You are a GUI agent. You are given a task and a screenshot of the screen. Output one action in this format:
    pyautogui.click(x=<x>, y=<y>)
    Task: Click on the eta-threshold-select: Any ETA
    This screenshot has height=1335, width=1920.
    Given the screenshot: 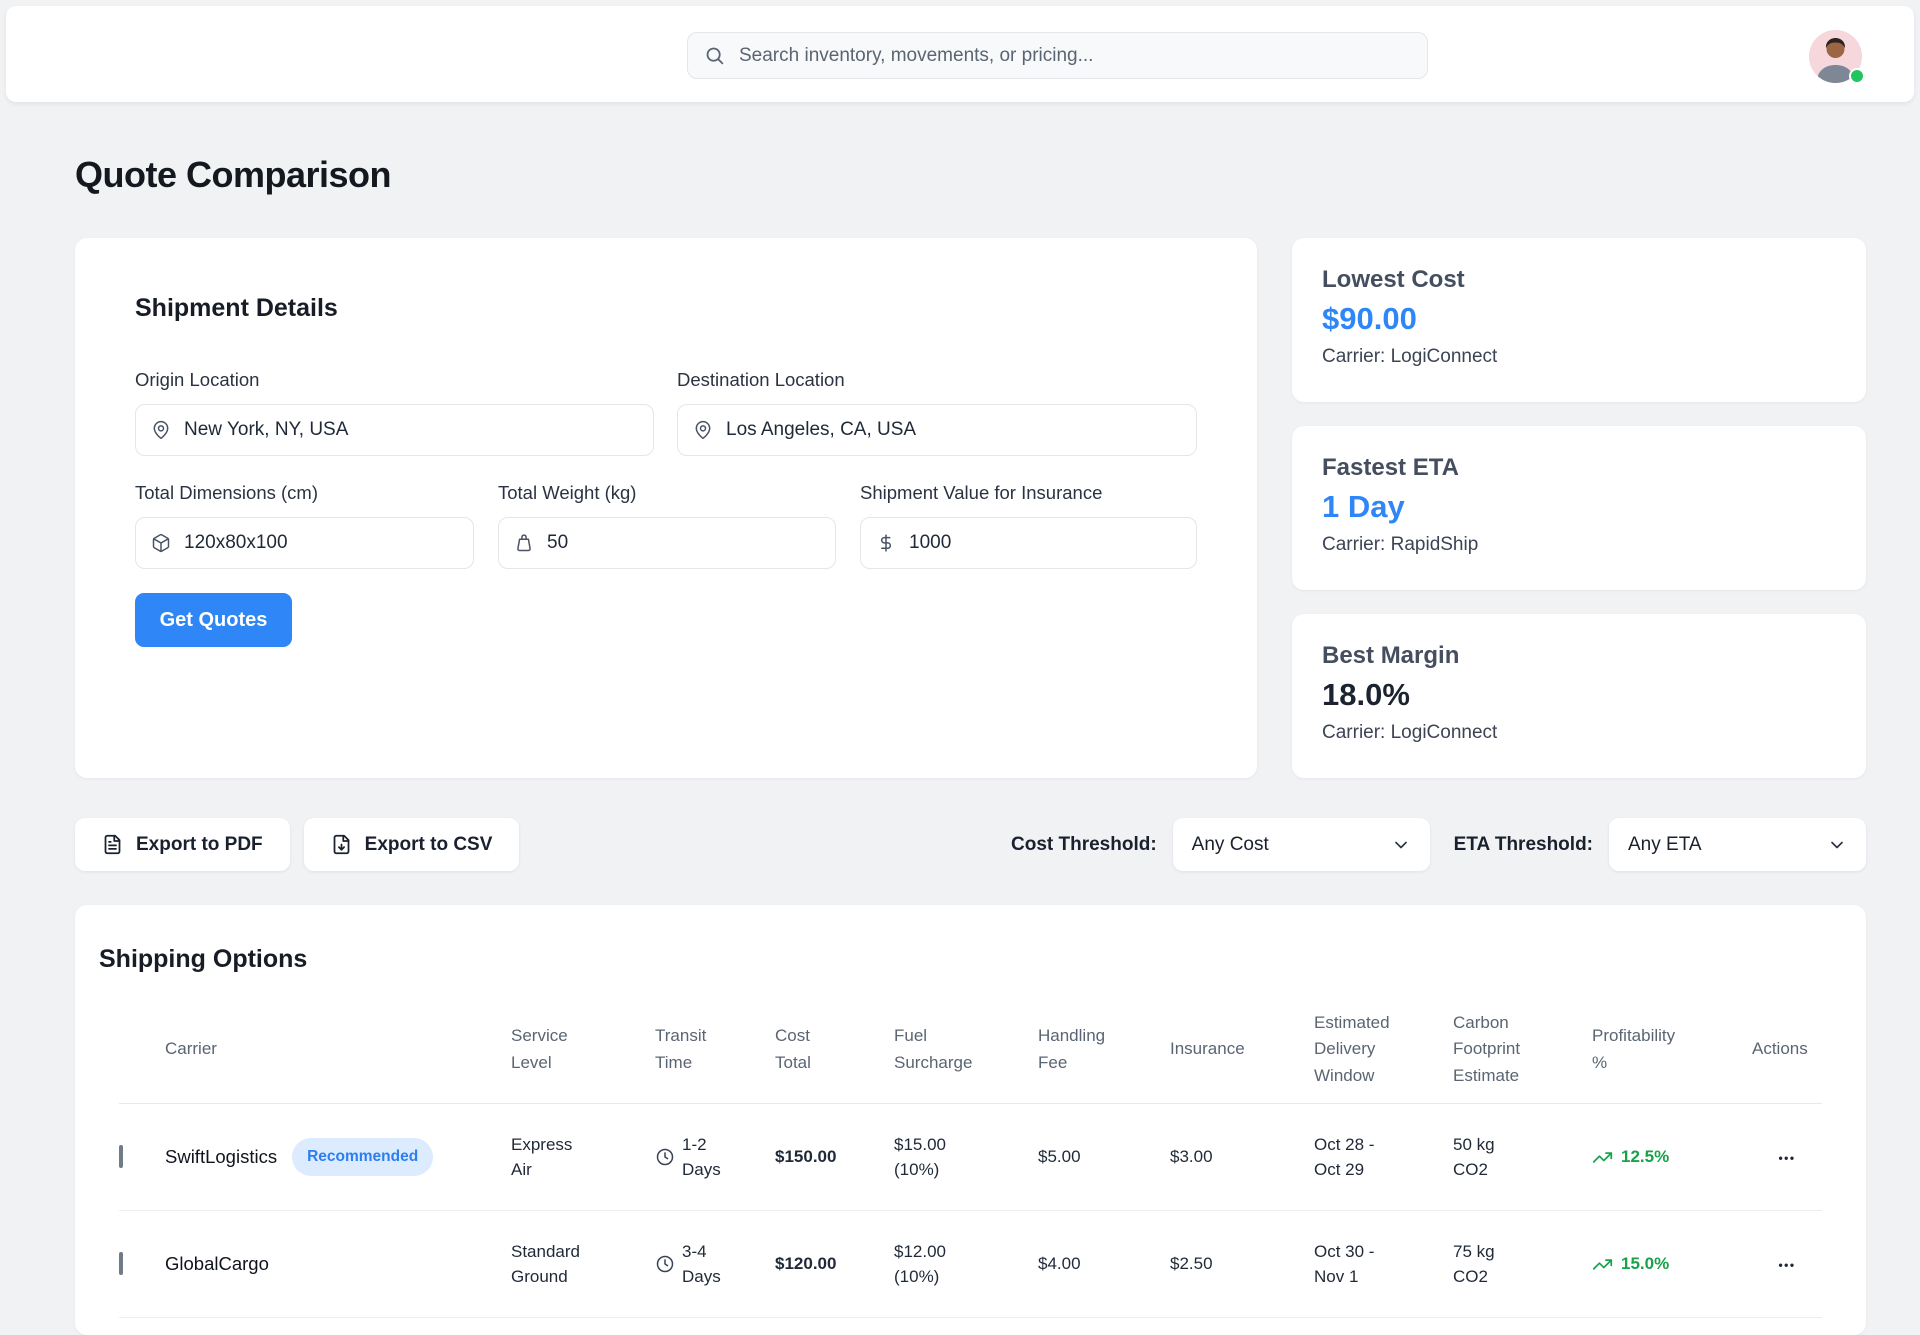 What is the action you would take?
    pyautogui.click(x=1737, y=844)
    